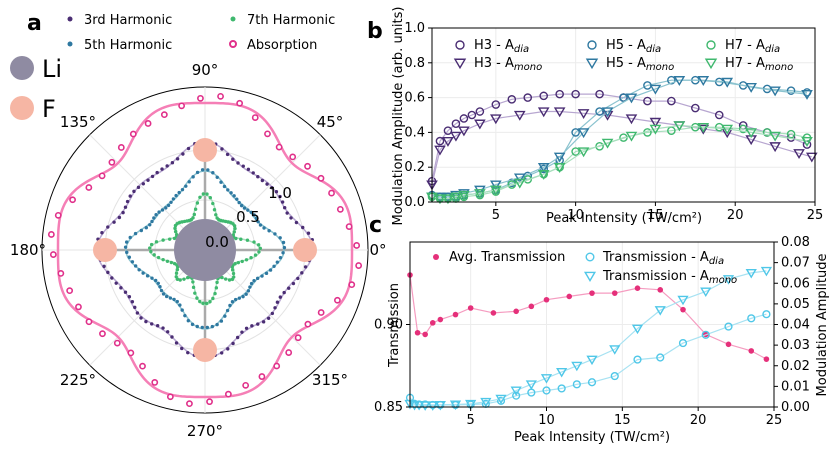  I want to click on c-xtick-label: 15, so click(622, 420).